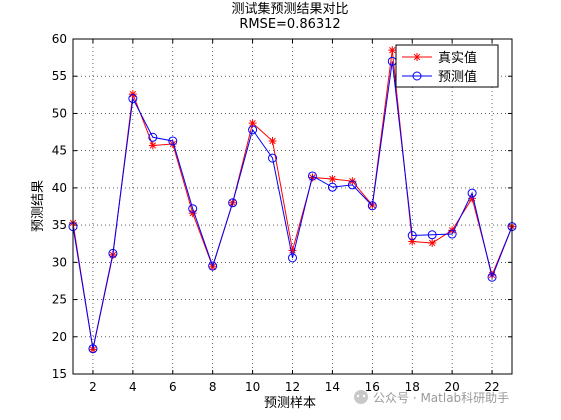  Describe the element at coordinates (457, 58) in the screenshot. I see `legend-label: 真实值` at that location.